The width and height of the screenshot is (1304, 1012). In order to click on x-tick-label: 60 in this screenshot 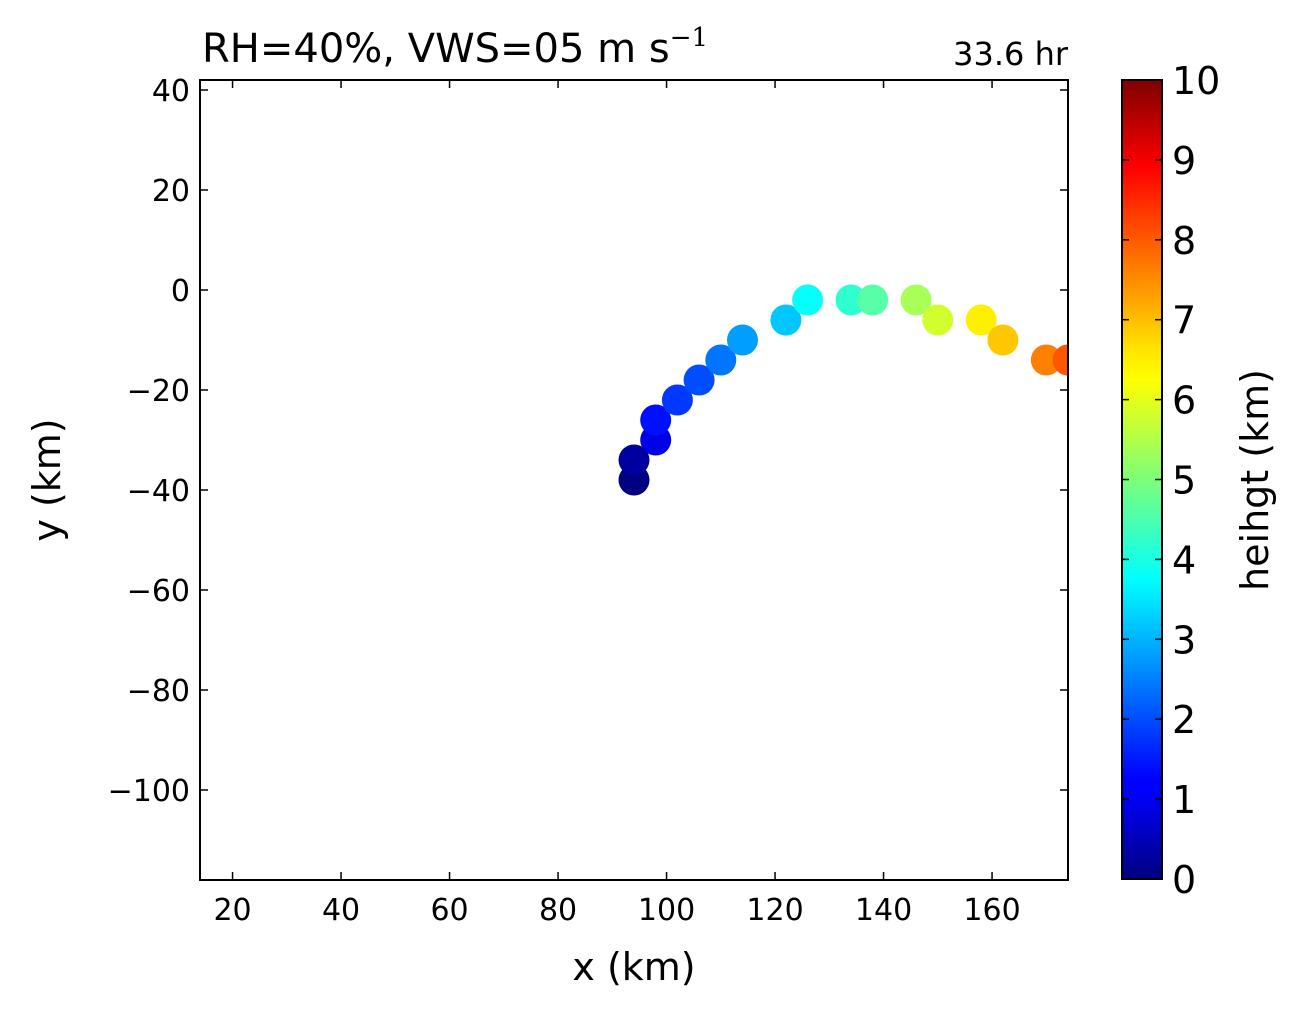, I will do `click(449, 910)`.